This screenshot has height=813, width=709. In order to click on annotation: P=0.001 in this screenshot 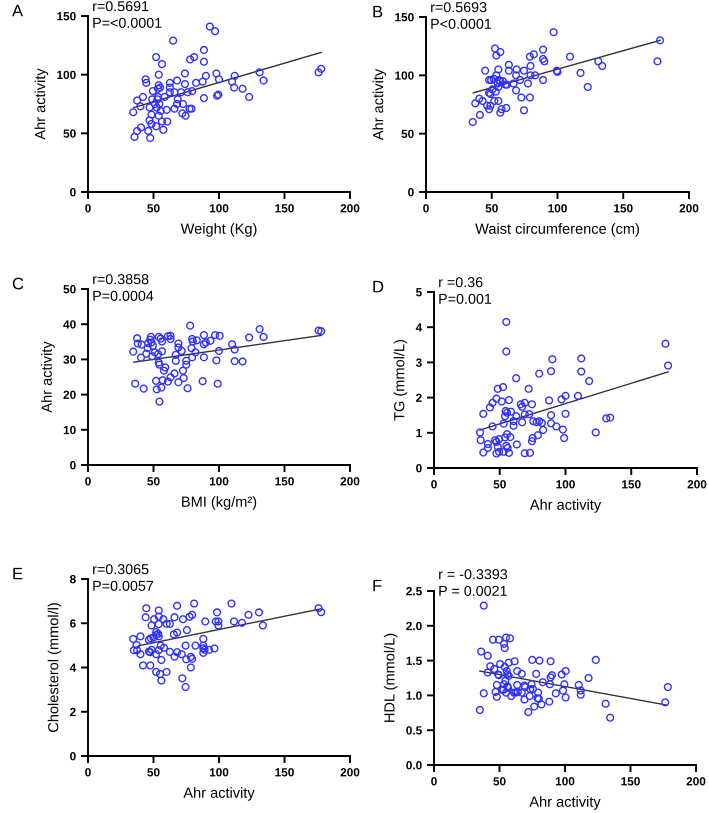, I will do `click(465, 299)`.